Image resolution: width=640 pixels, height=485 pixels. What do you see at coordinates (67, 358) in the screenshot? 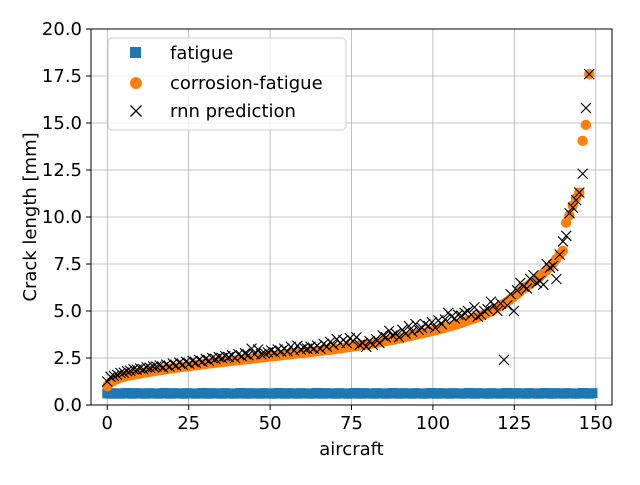
I see `y-tick-label: 2.5` at bounding box center [67, 358].